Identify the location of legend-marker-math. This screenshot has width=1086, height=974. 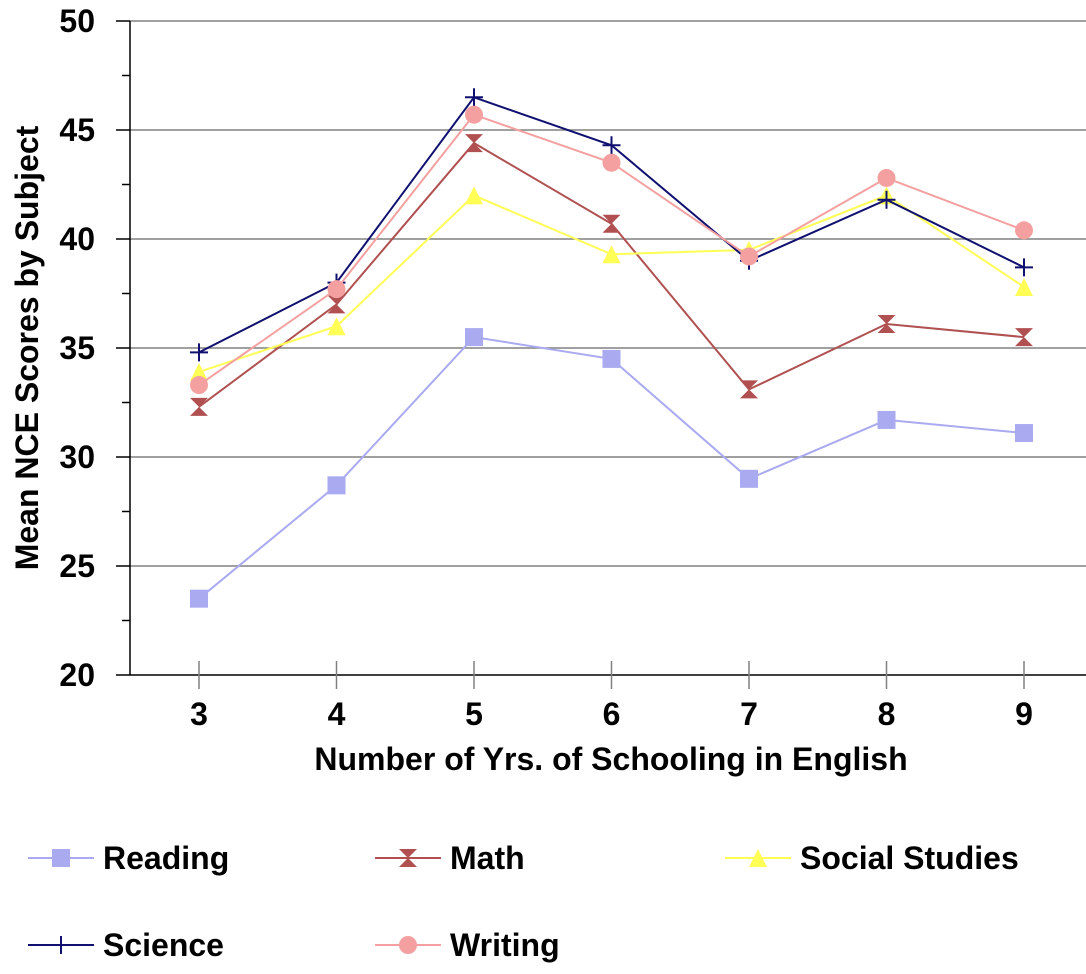
(408, 858).